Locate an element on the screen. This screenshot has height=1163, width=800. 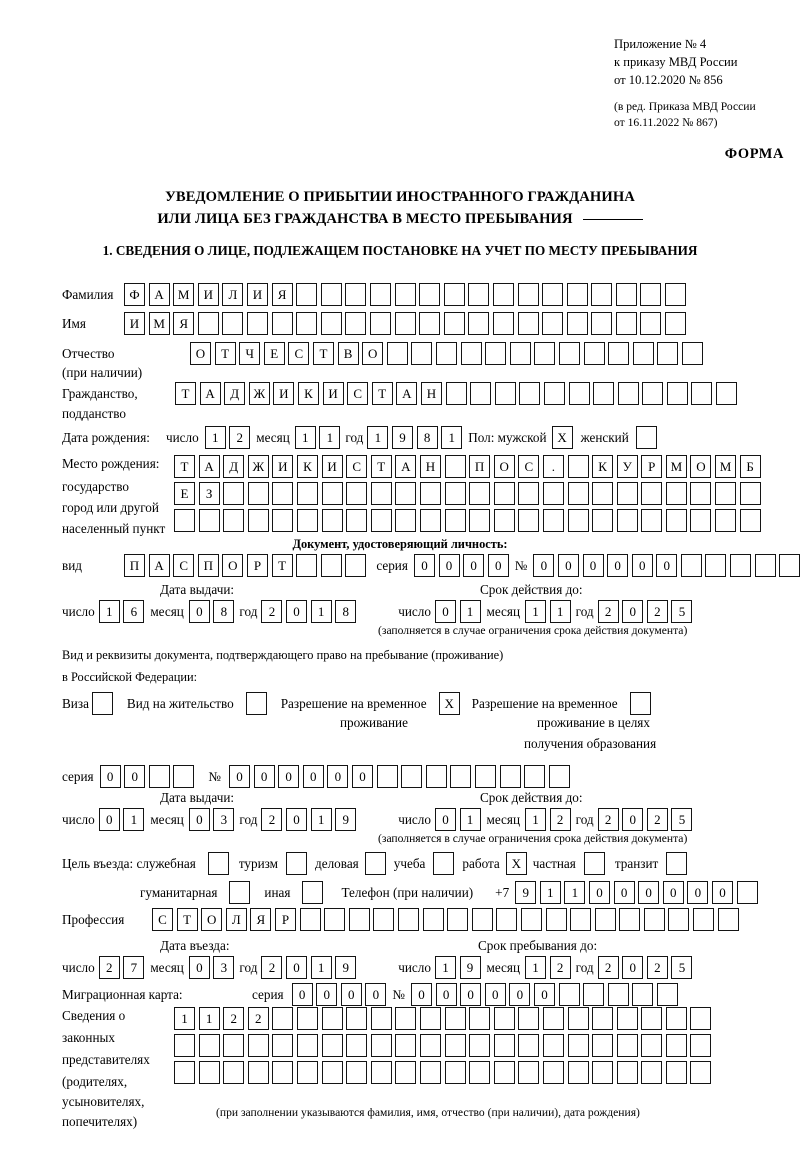
char-cell: Ж is located at coordinates (259, 393).